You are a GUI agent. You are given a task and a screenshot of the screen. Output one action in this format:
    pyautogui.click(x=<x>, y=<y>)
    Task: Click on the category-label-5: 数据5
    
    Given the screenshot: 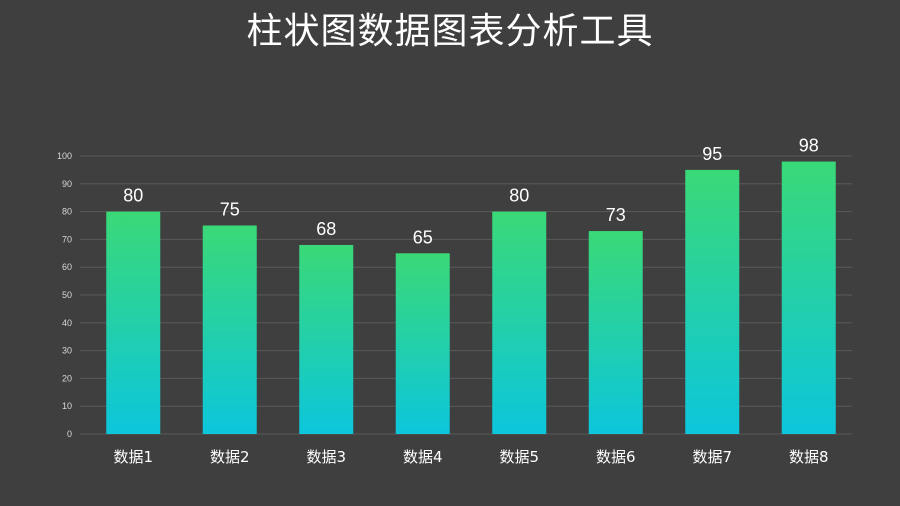 What is the action you would take?
    pyautogui.click(x=519, y=457)
    